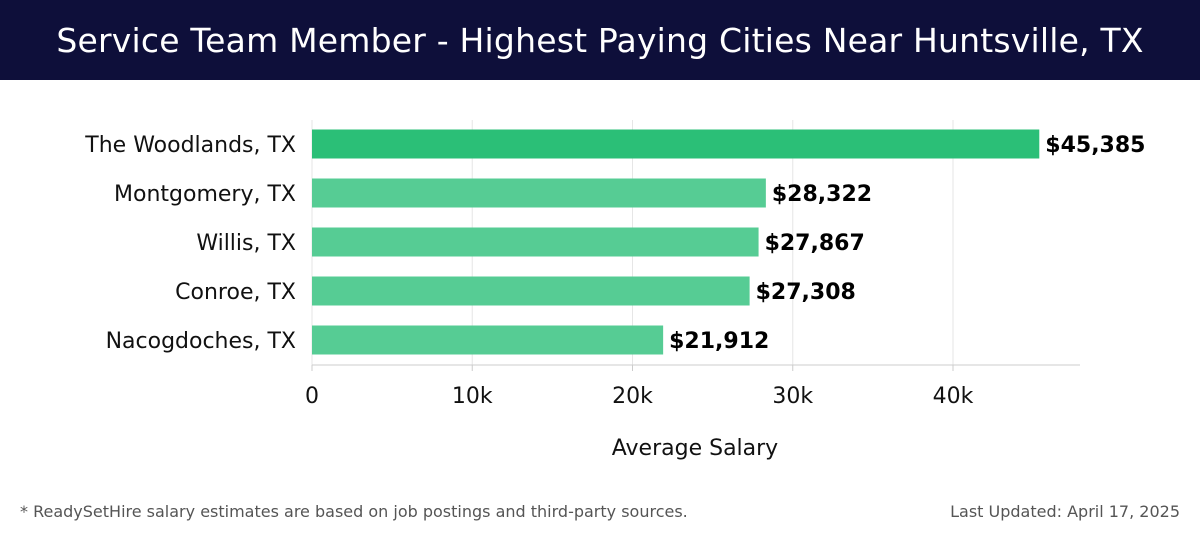  Describe the element at coordinates (201, 341) in the screenshot. I see `category-label: Nacogdoches, TX` at that location.